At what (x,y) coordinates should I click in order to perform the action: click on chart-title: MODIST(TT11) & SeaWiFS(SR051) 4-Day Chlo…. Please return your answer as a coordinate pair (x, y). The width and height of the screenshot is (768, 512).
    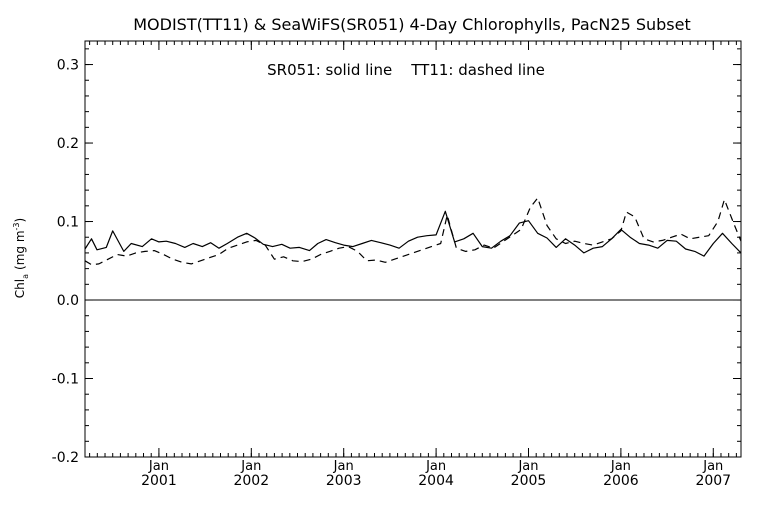
    Looking at the image, I should click on (412, 24).